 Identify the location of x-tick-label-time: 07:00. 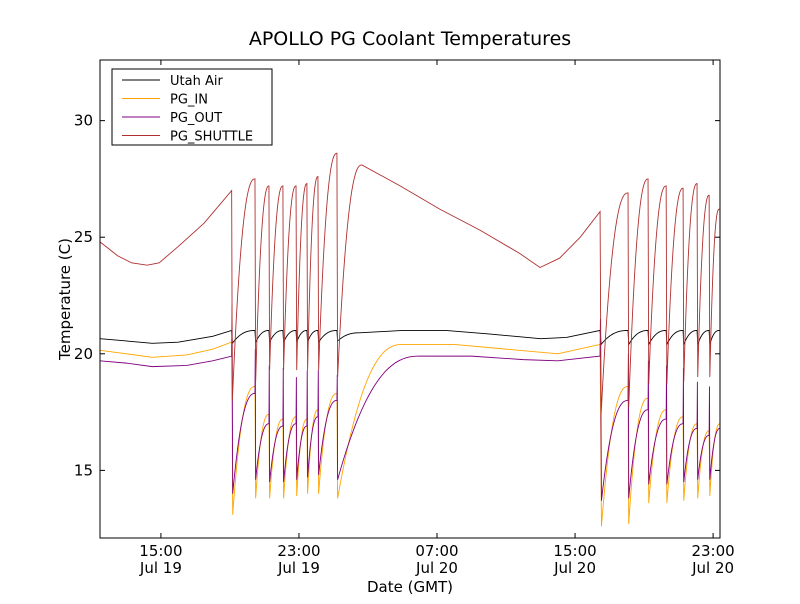
(436, 551).